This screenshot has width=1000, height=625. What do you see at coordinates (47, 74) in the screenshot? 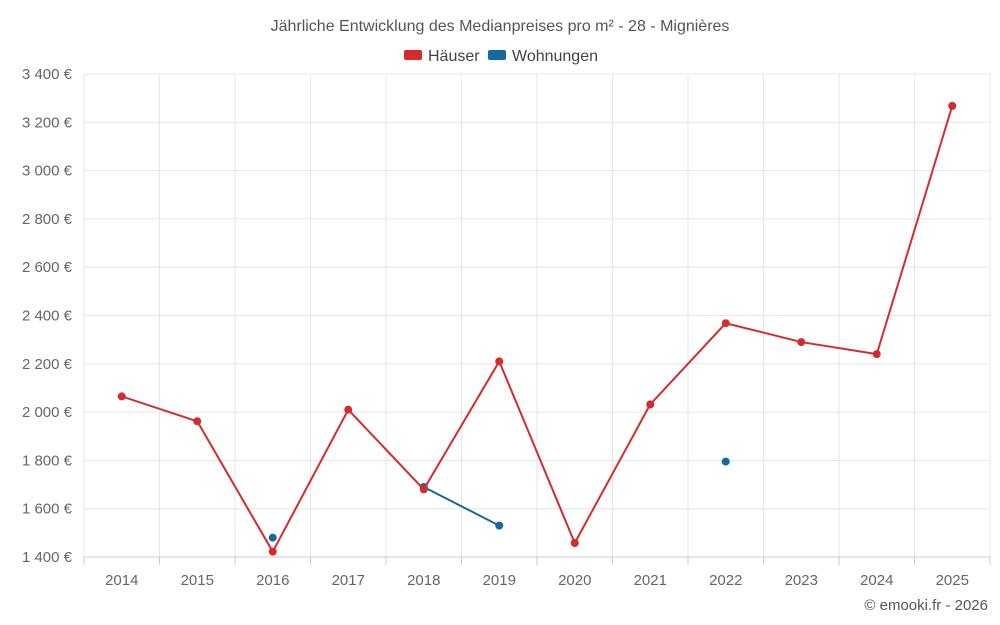
I see `y-tick-label: 3 400 €` at bounding box center [47, 74].